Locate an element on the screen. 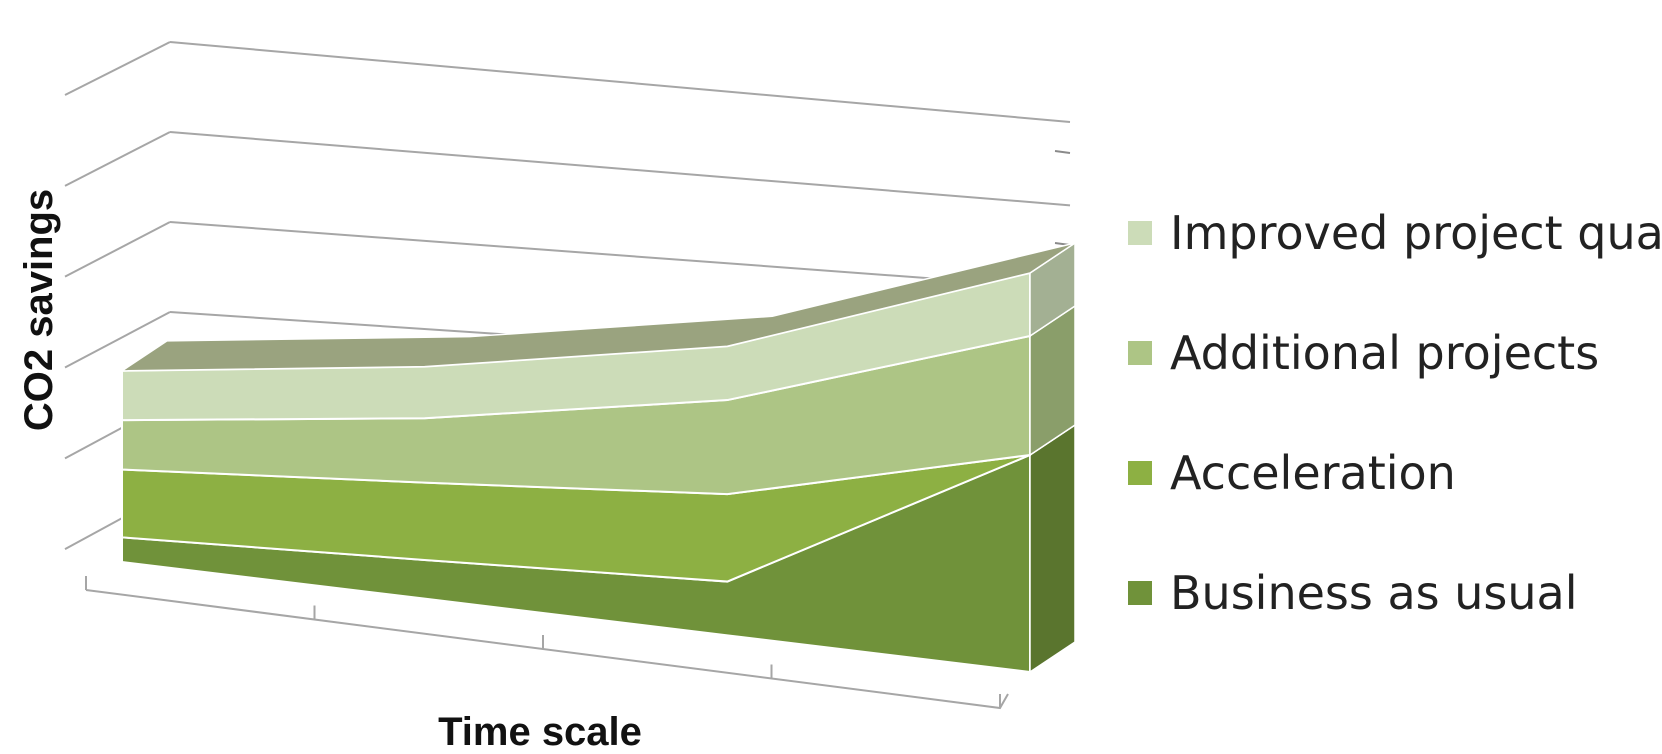 The width and height of the screenshot is (1662, 754). y-axis-label: CO2 savings is located at coordinates (39, 310).